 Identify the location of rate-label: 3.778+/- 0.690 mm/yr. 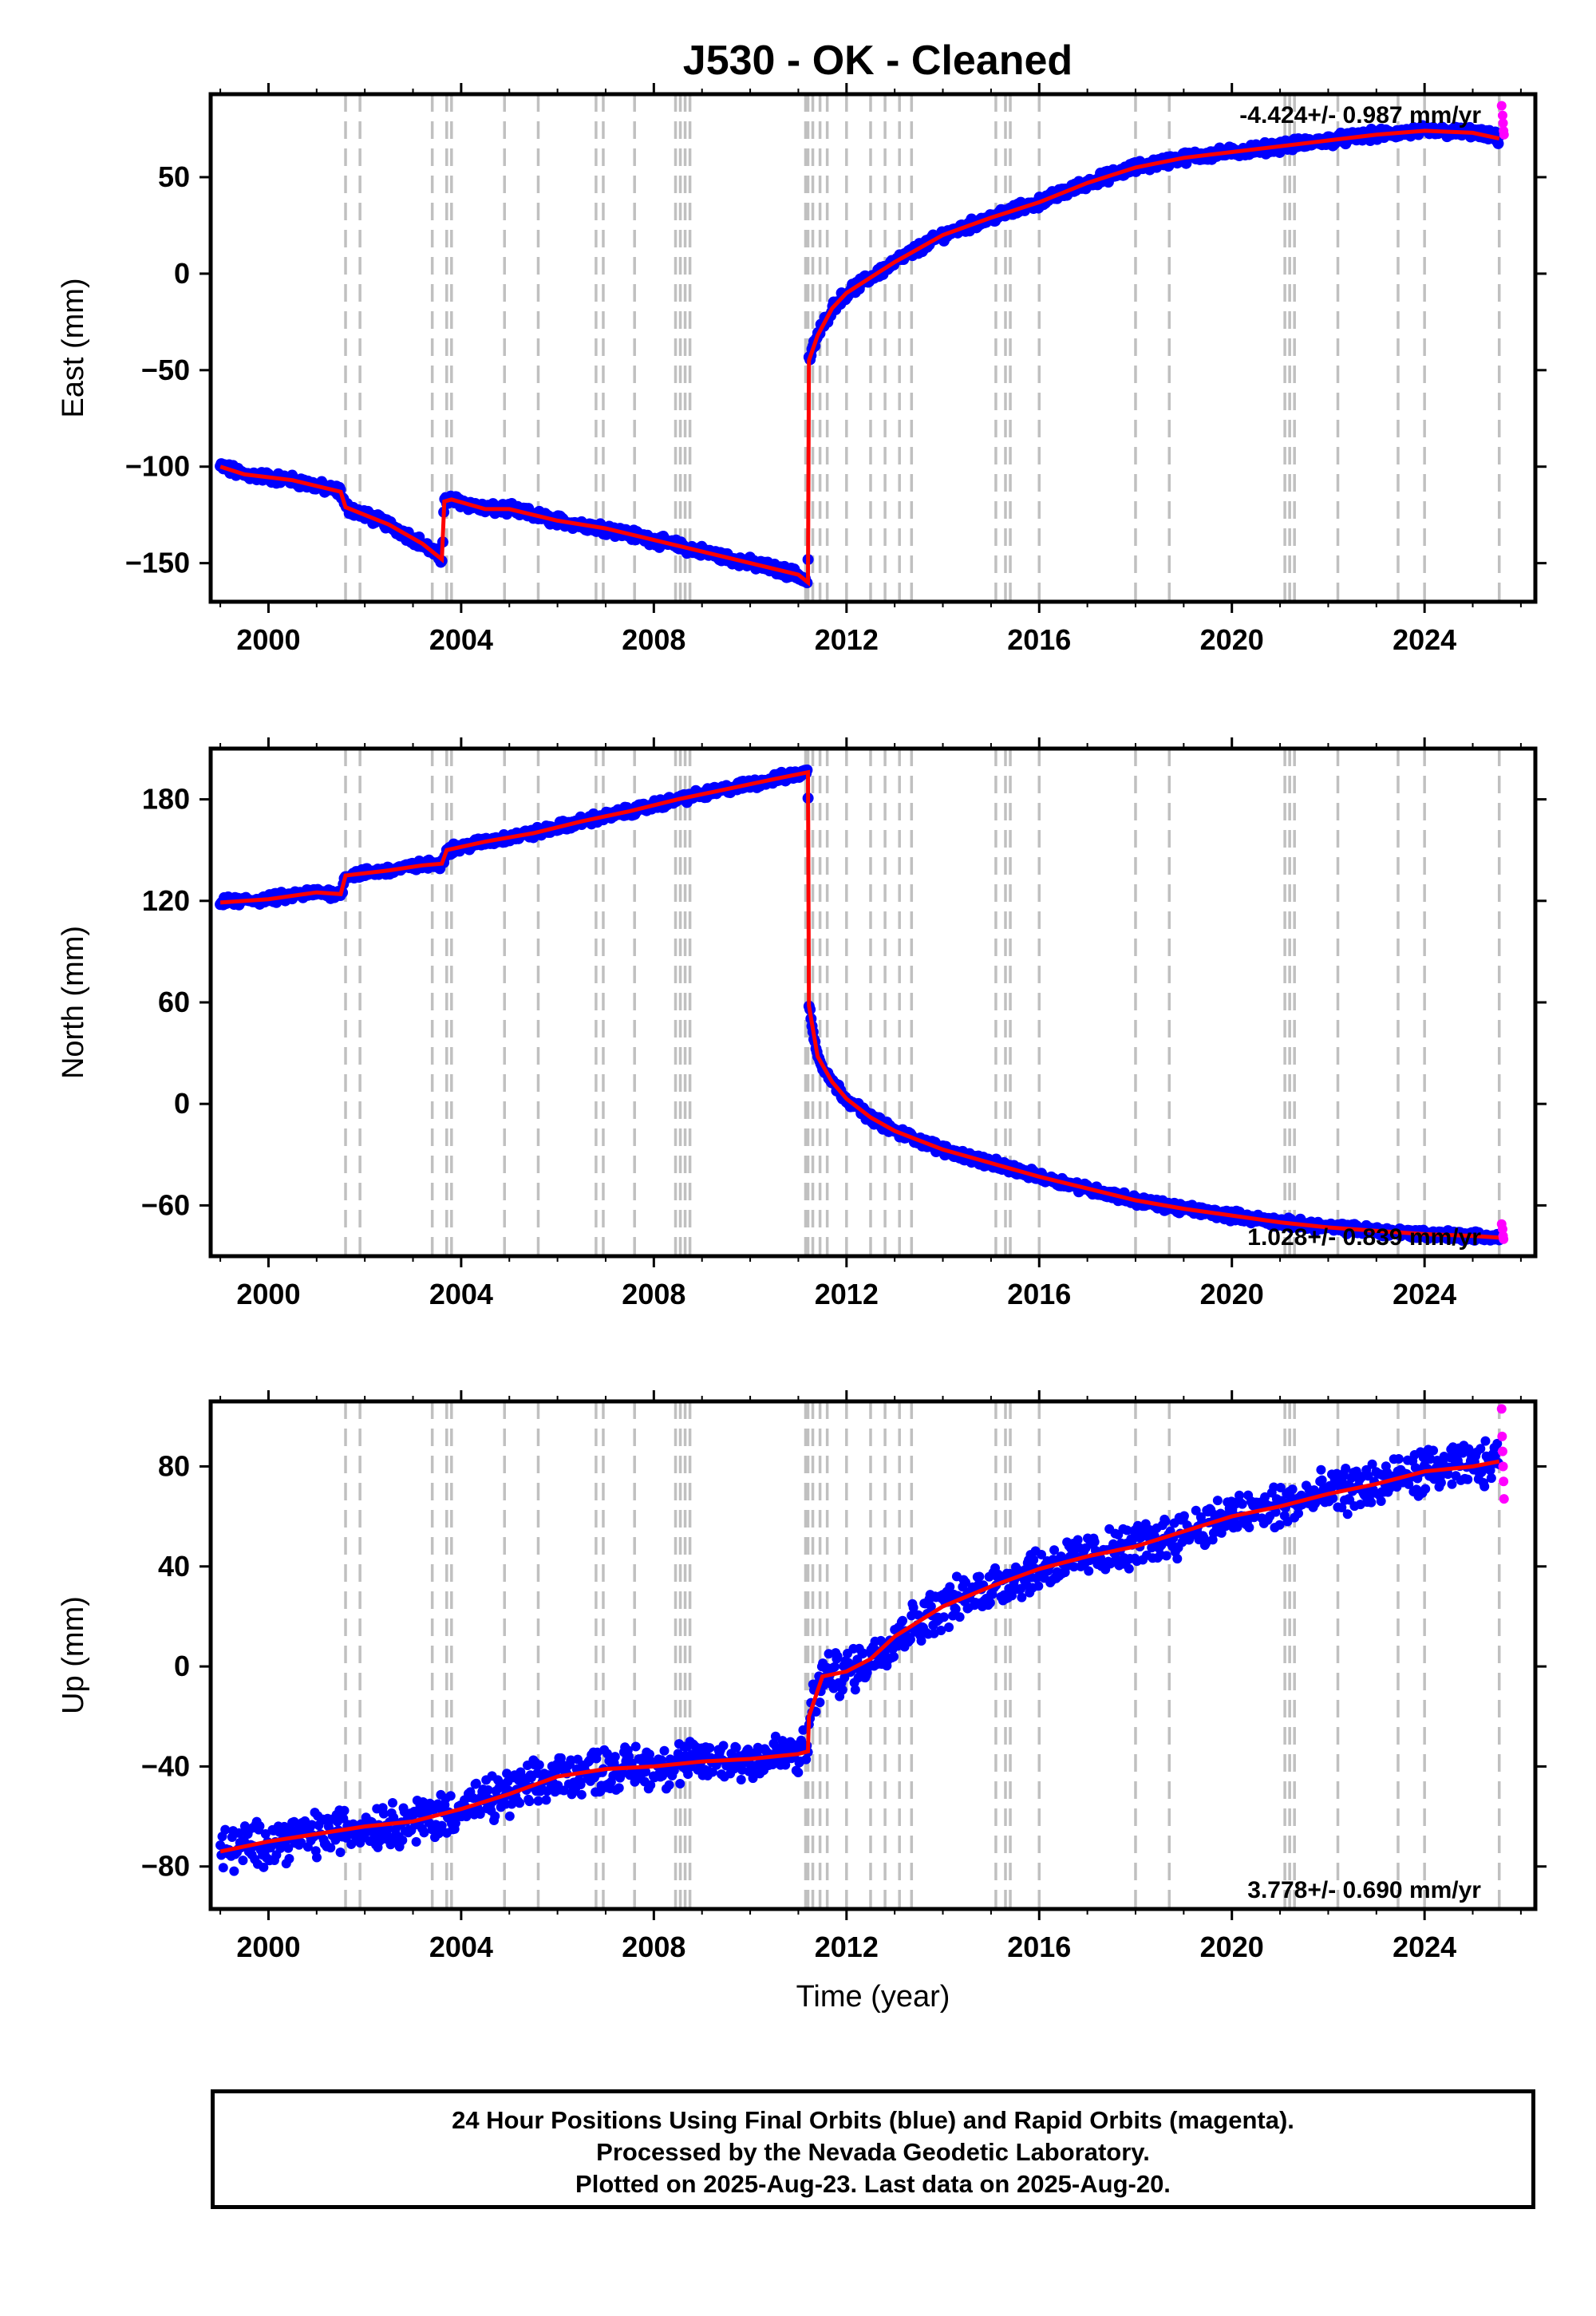
(1364, 1890).